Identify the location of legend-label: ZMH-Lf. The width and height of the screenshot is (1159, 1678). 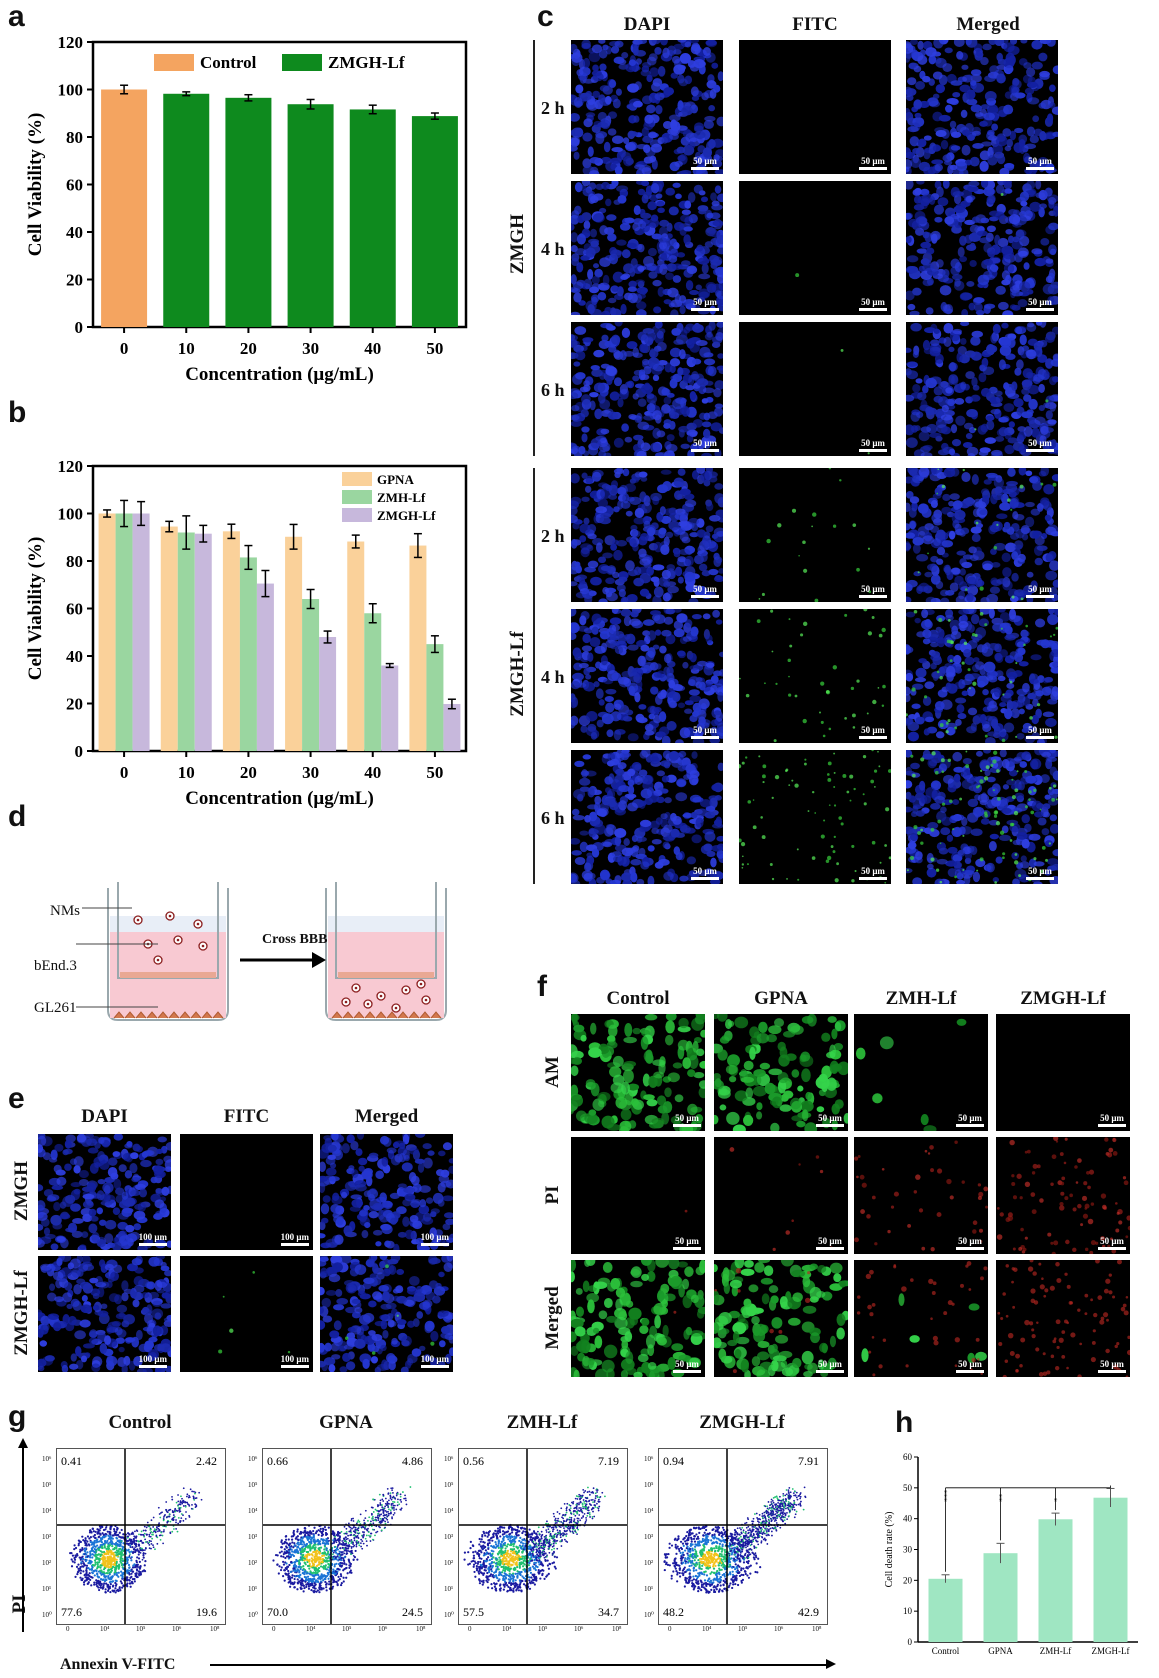
(401, 497).